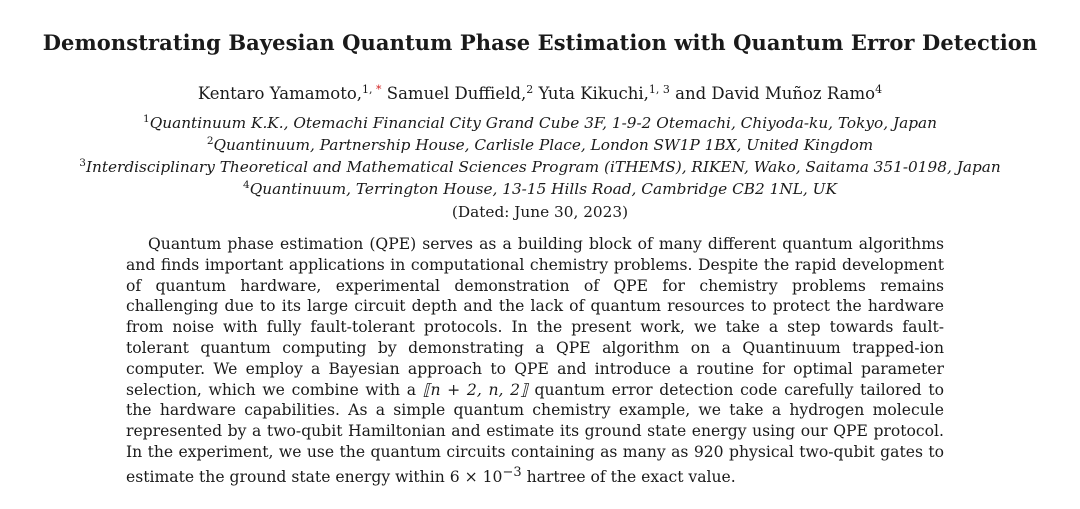  What do you see at coordinates (246, 185) in the screenshot?
I see `affiliation-number: 4` at bounding box center [246, 185].